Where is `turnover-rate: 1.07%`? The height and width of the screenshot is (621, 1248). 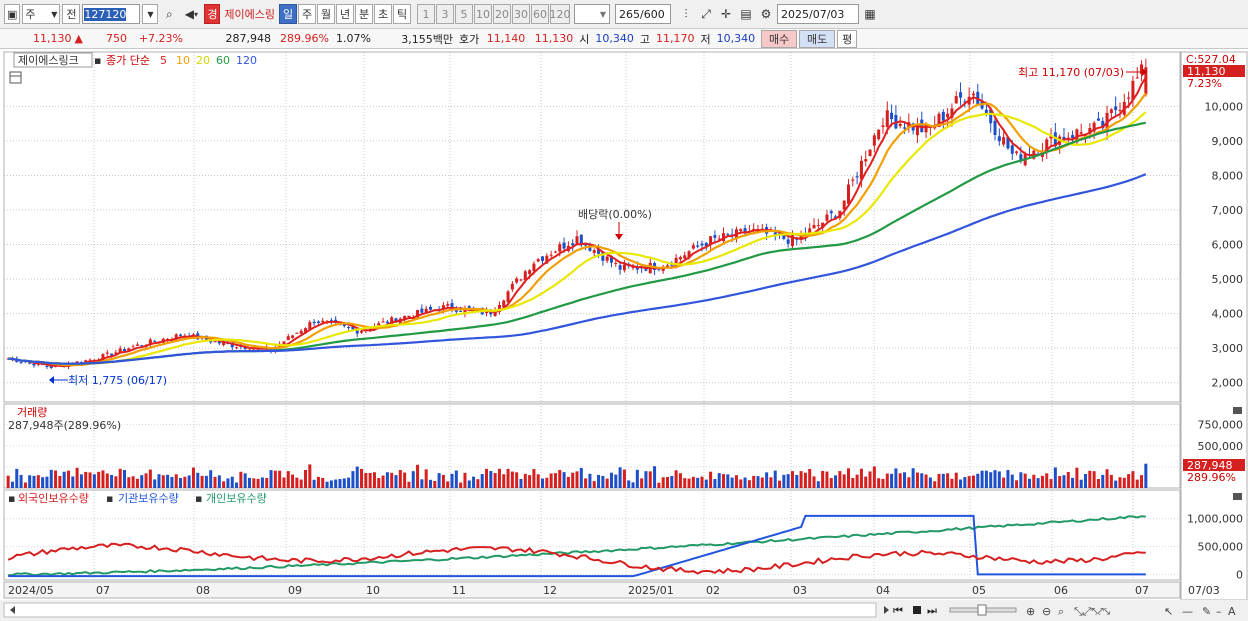
turnover-rate: 1.07% is located at coordinates (353, 38).